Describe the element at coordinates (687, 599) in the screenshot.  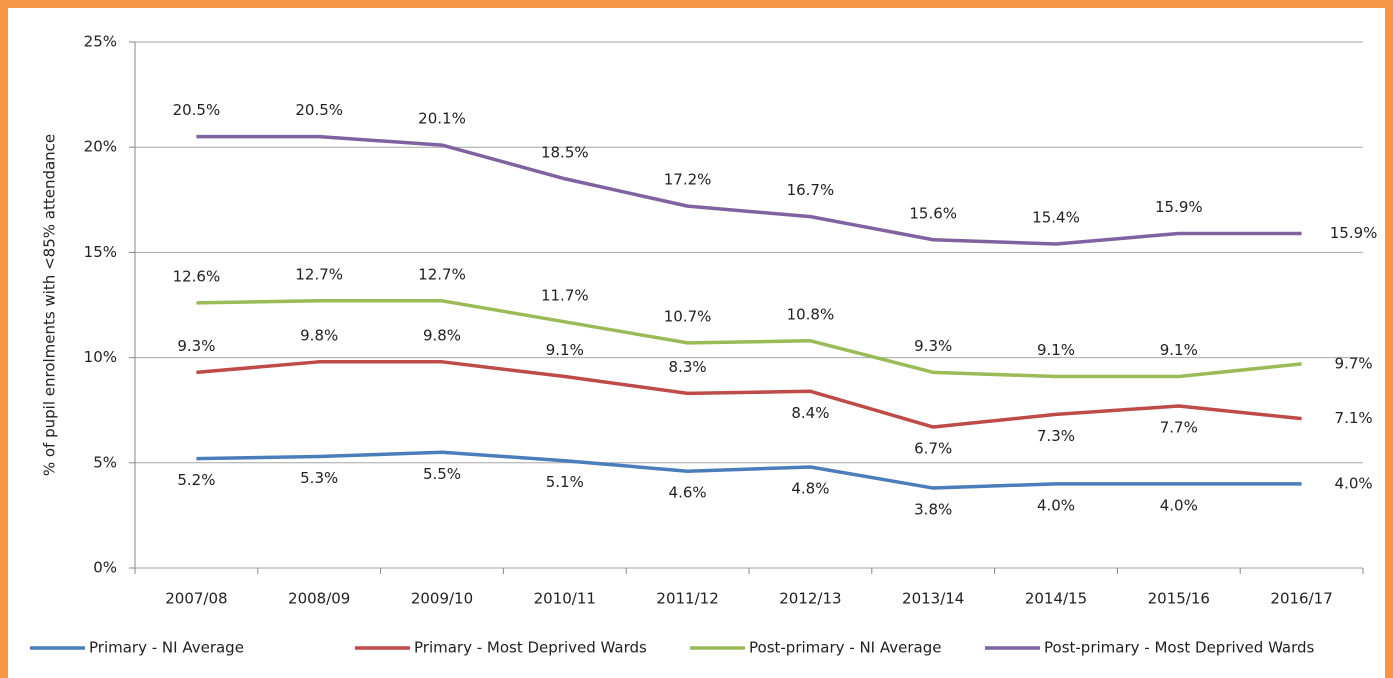
I see `x-tick-label: 2011/12` at that location.